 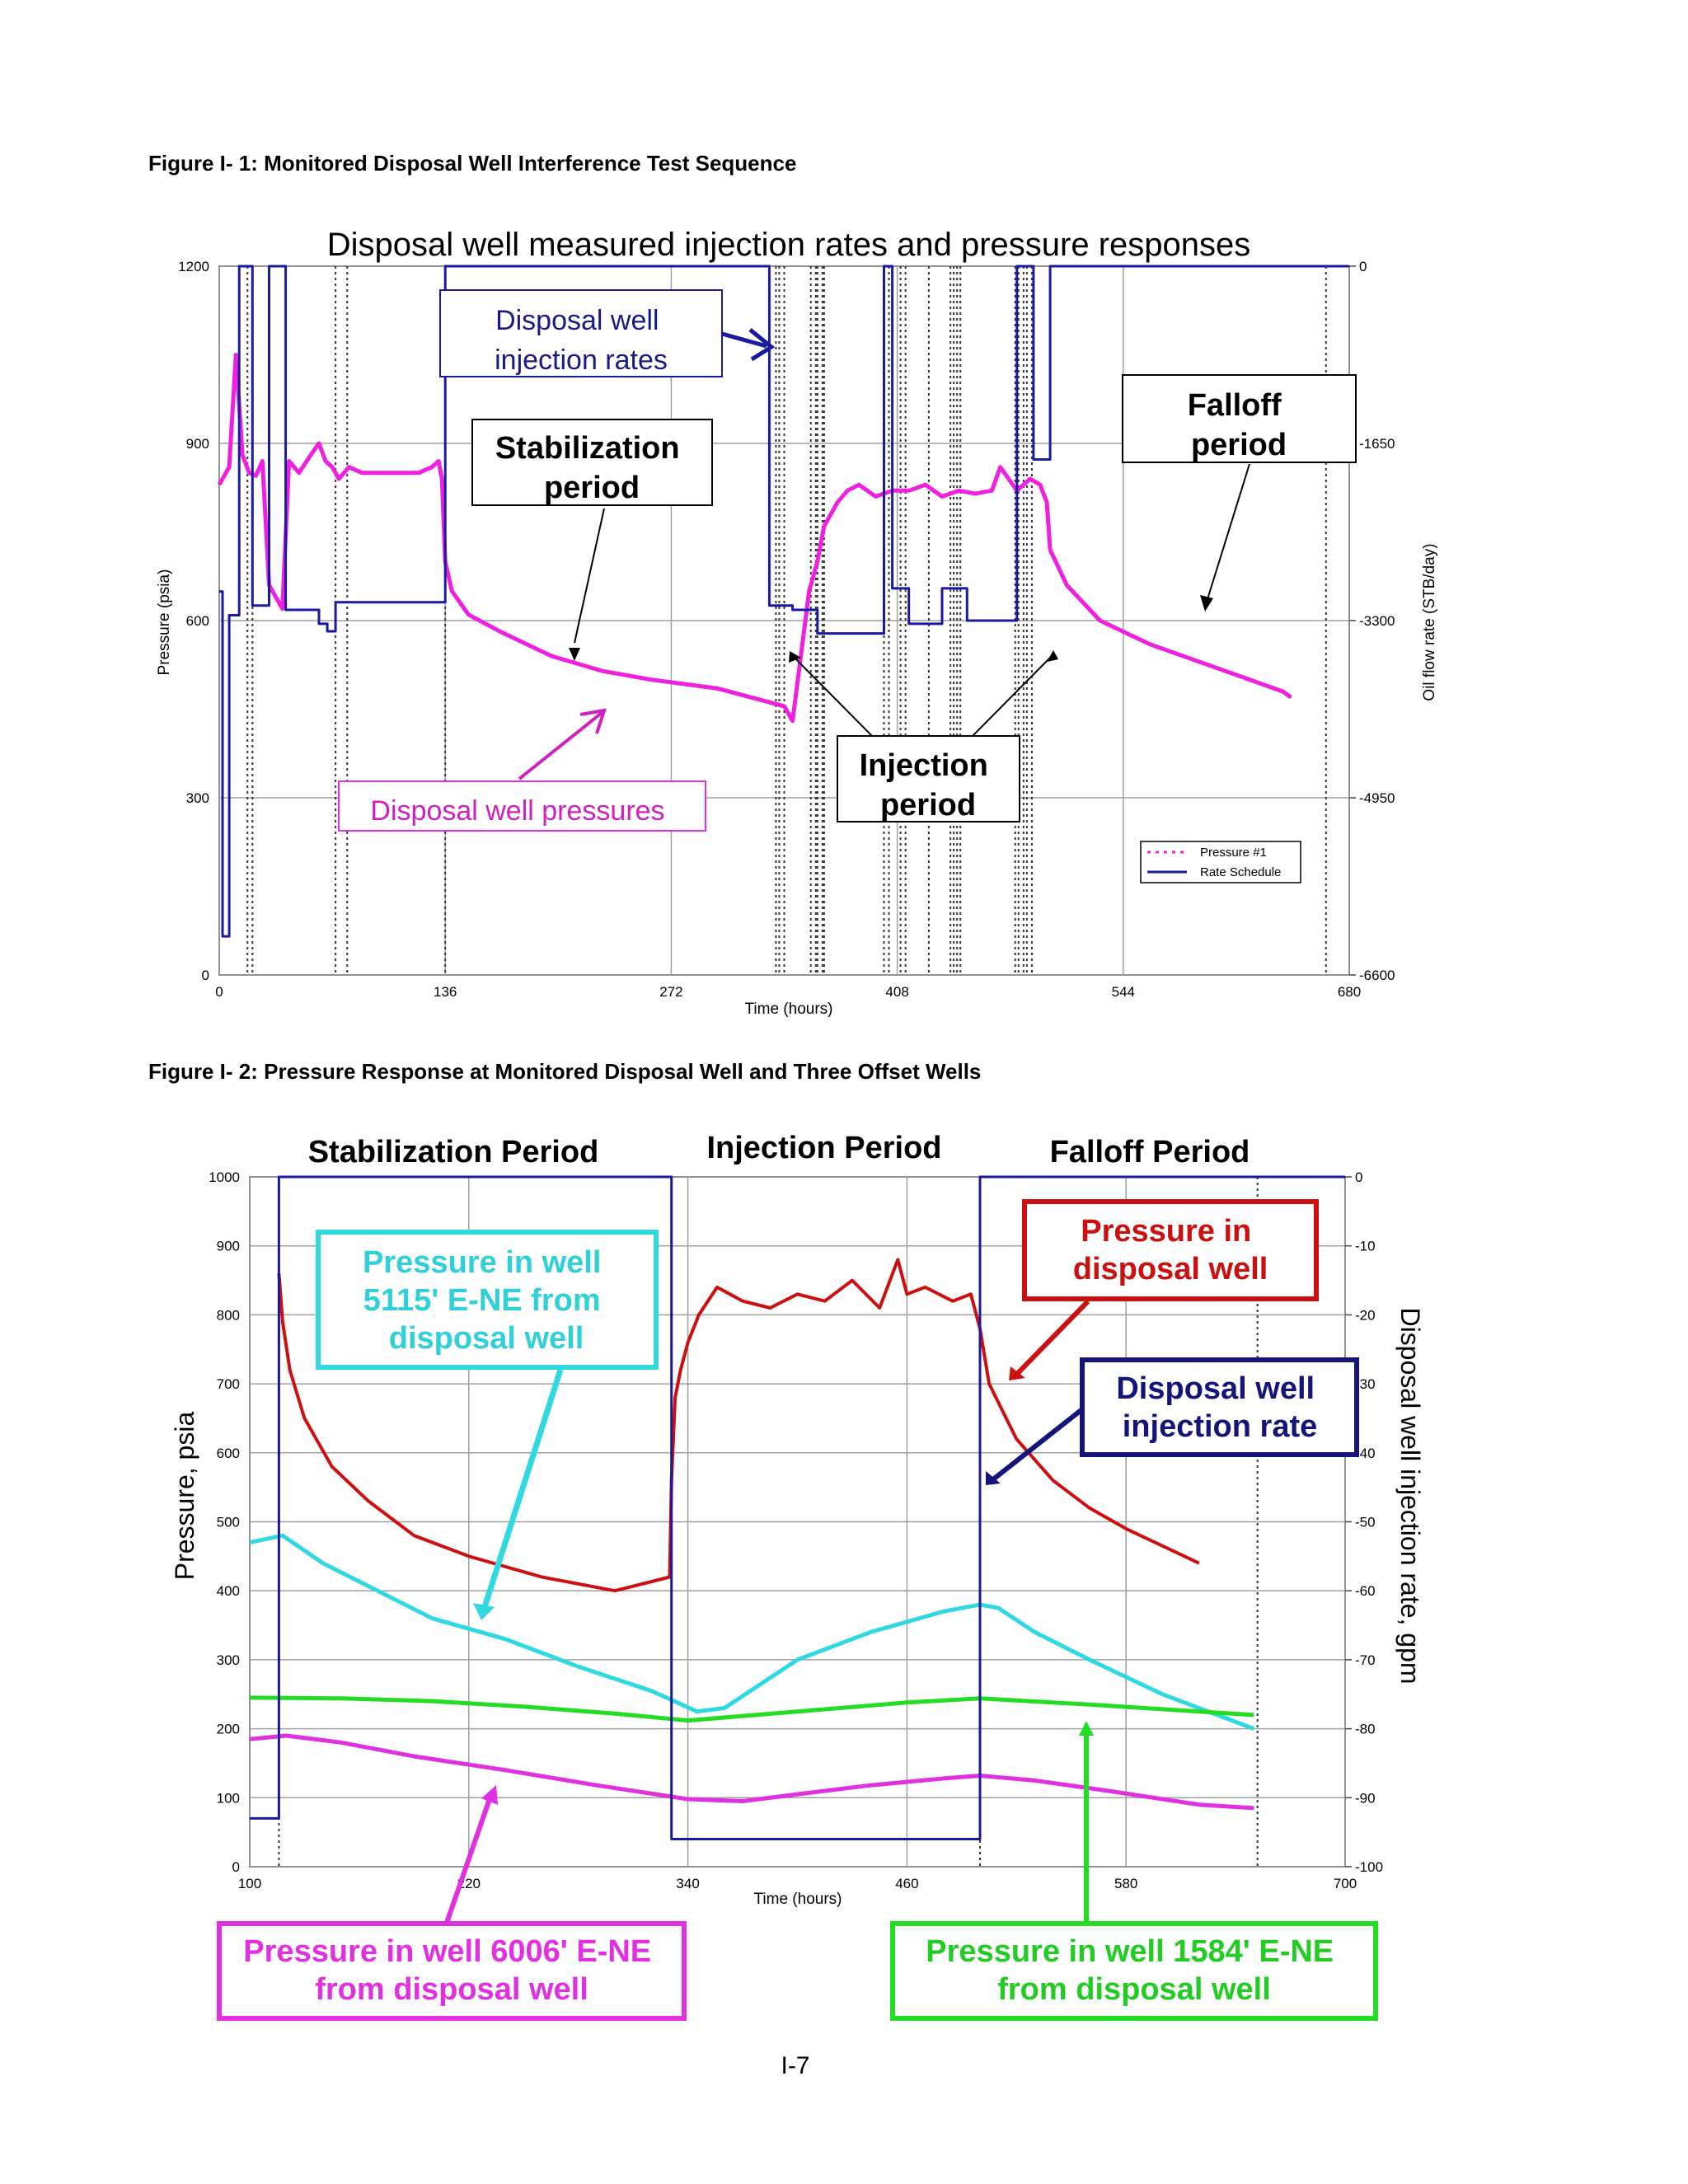 I want to click on fig1-arrowhead-stab, so click(x=575, y=654).